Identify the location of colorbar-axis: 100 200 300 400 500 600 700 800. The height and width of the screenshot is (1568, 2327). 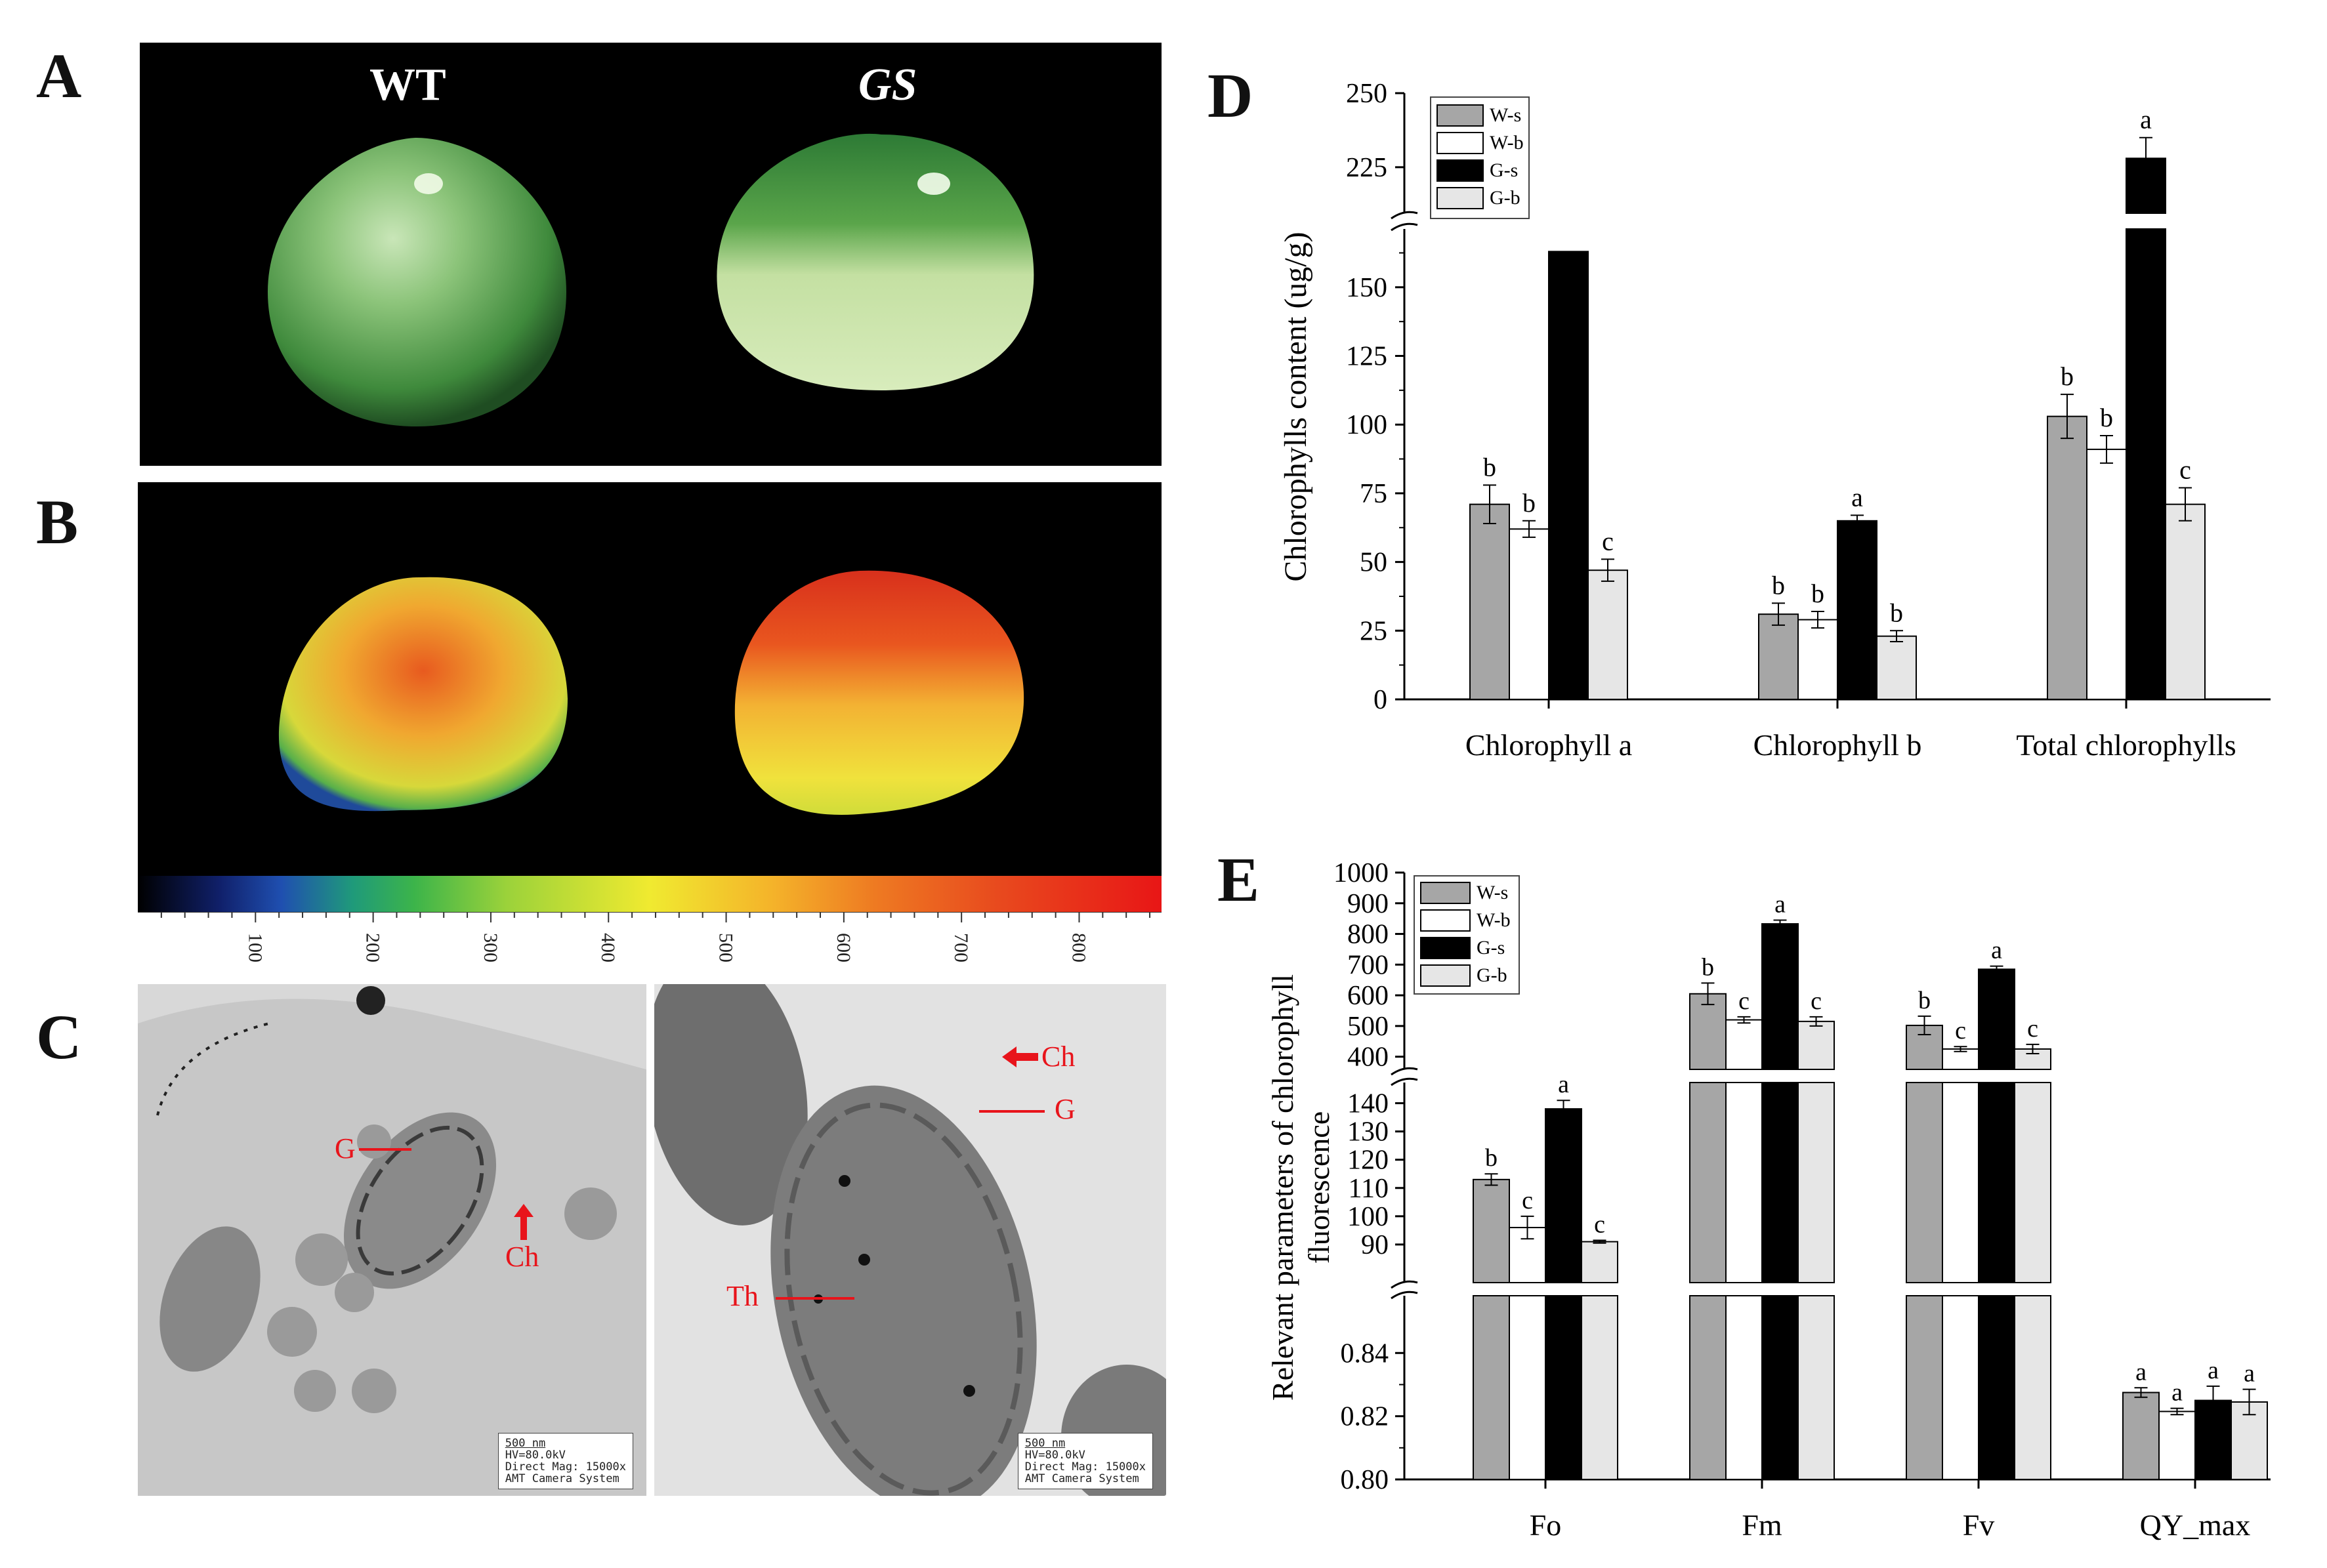
(650, 937).